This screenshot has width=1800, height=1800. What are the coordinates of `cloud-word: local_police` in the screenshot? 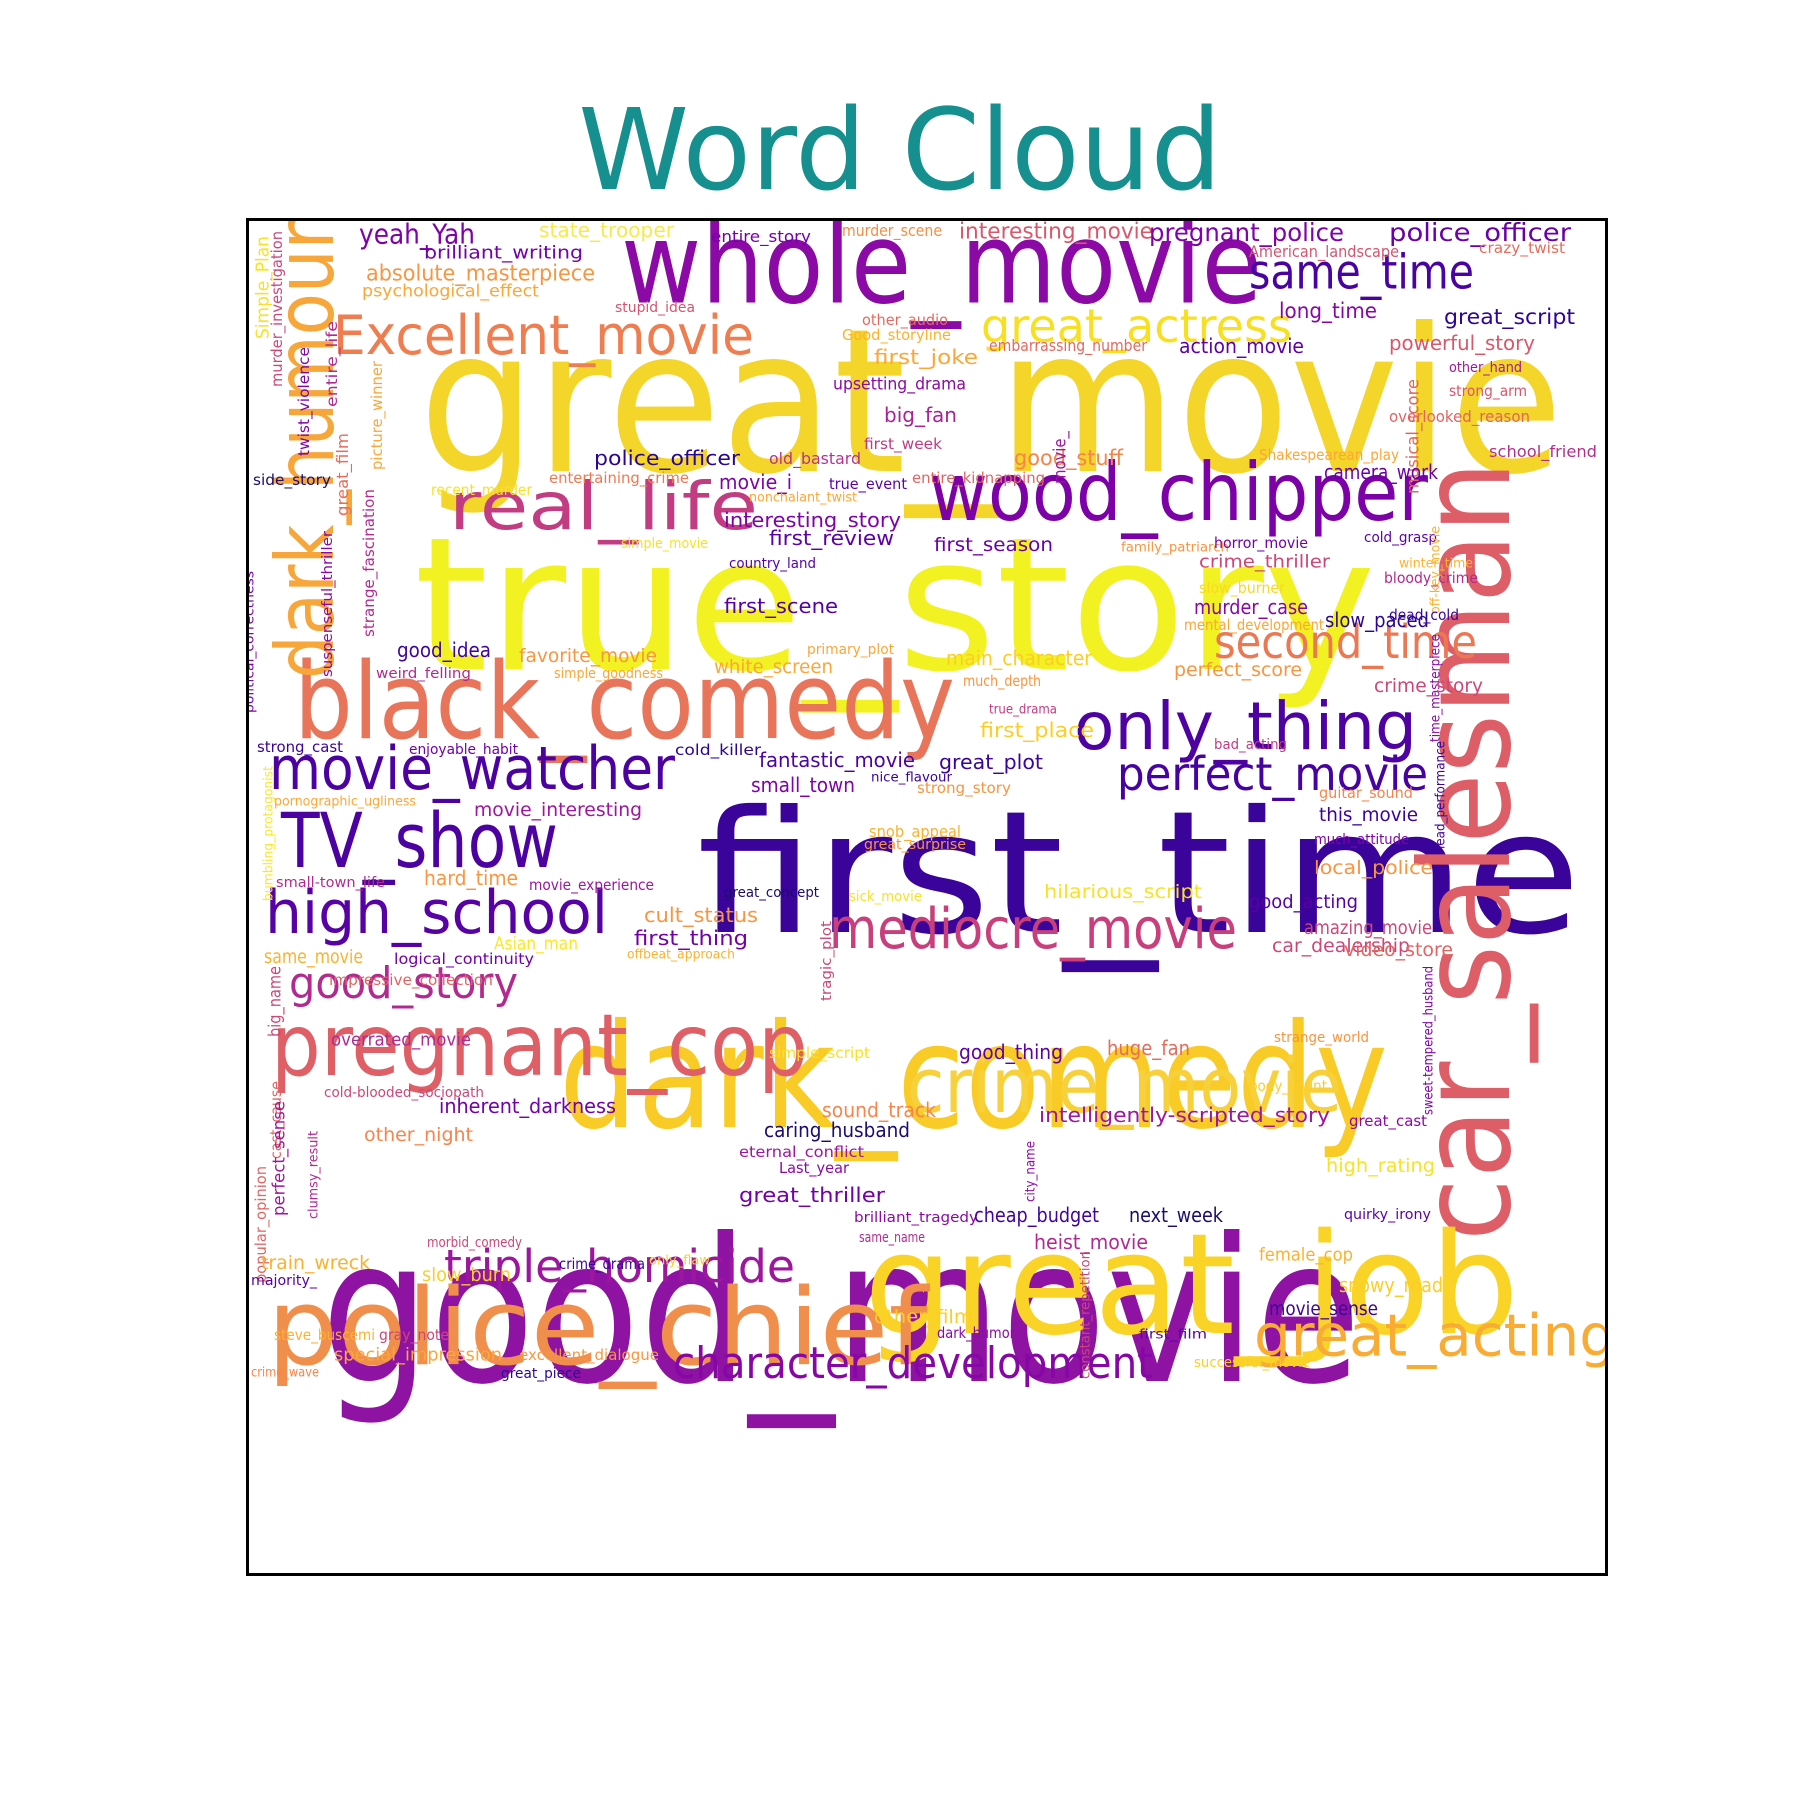 It's located at (1373, 868).